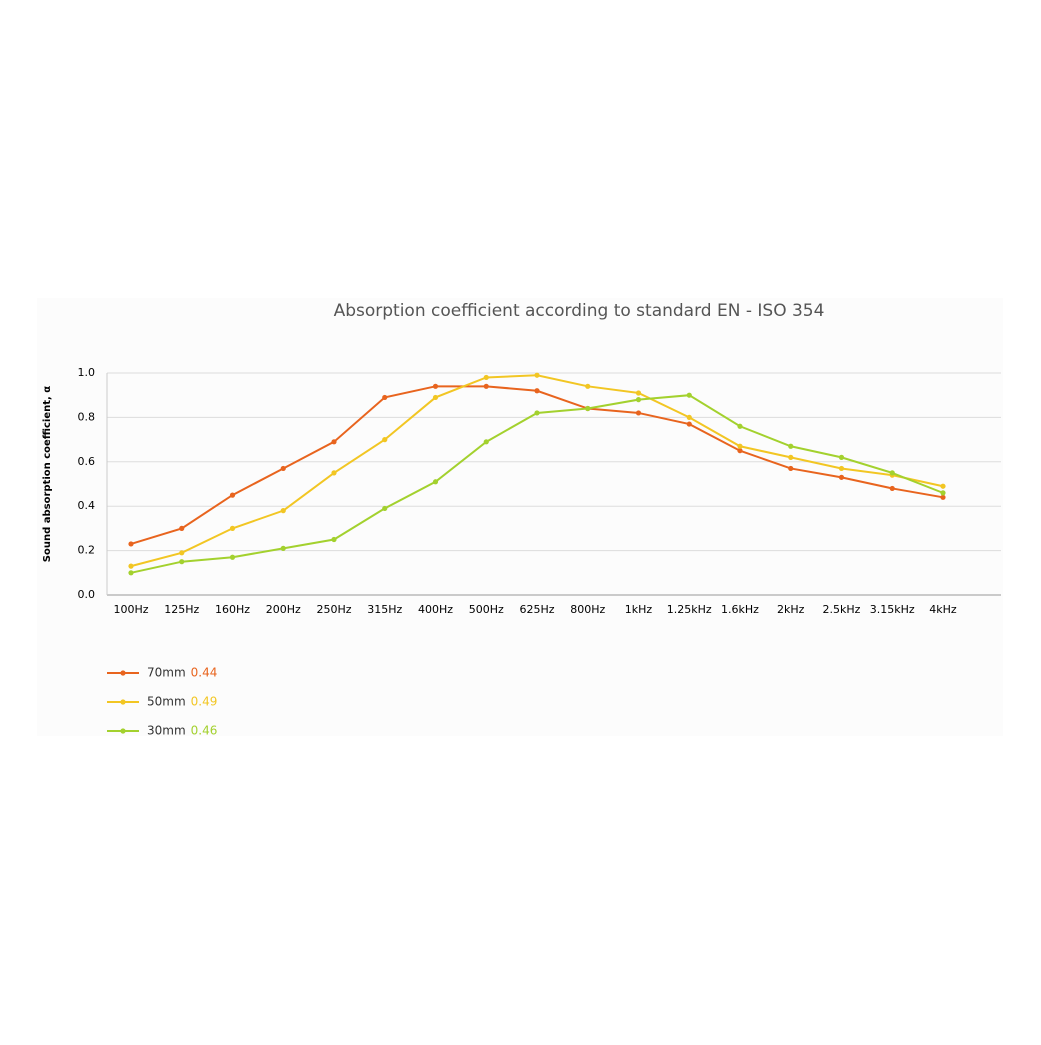 Image resolution: width=1041 pixels, height=1045 pixels. What do you see at coordinates (87, 372) in the screenshot?
I see `y-tick-label: 1.0` at bounding box center [87, 372].